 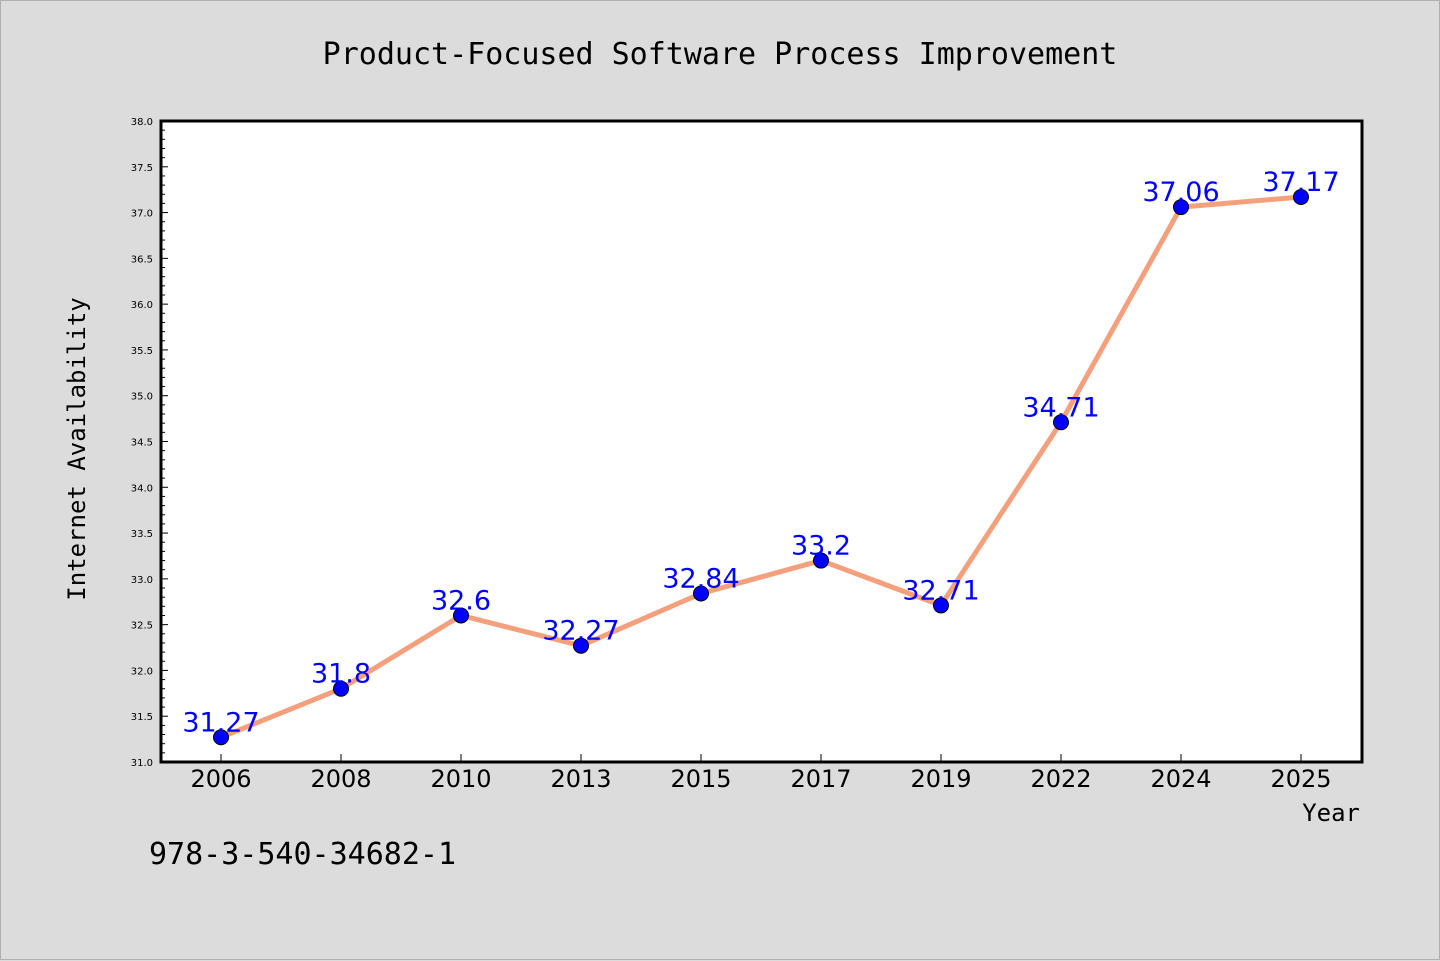 I want to click on x-tick-label: 2015, so click(x=700, y=779).